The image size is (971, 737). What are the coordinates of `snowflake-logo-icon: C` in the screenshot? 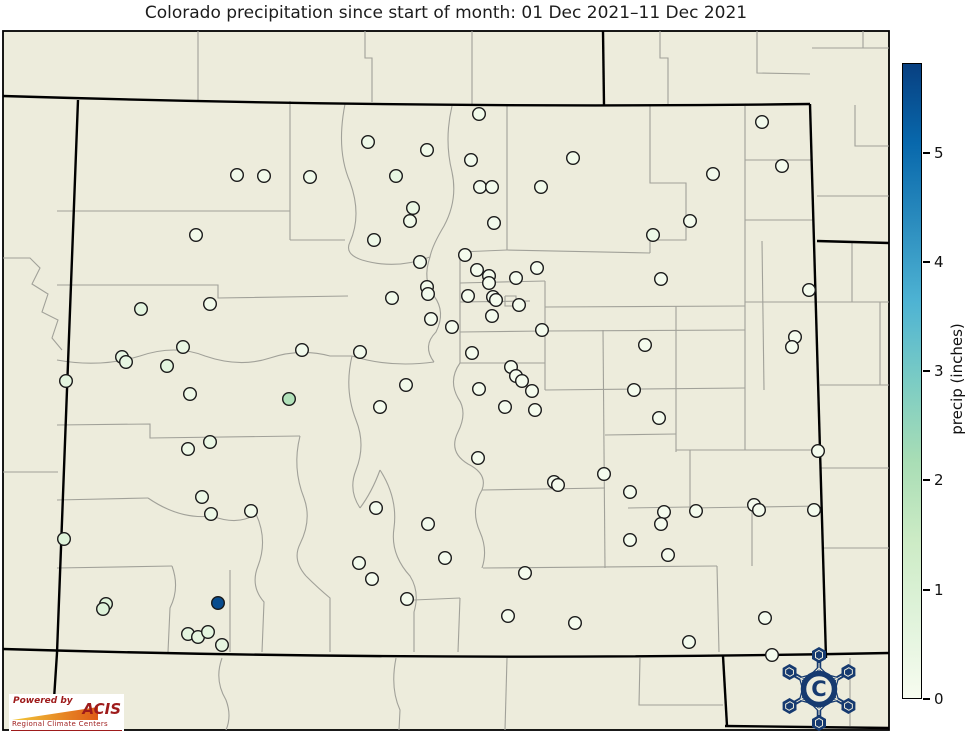 It's located at (819, 689).